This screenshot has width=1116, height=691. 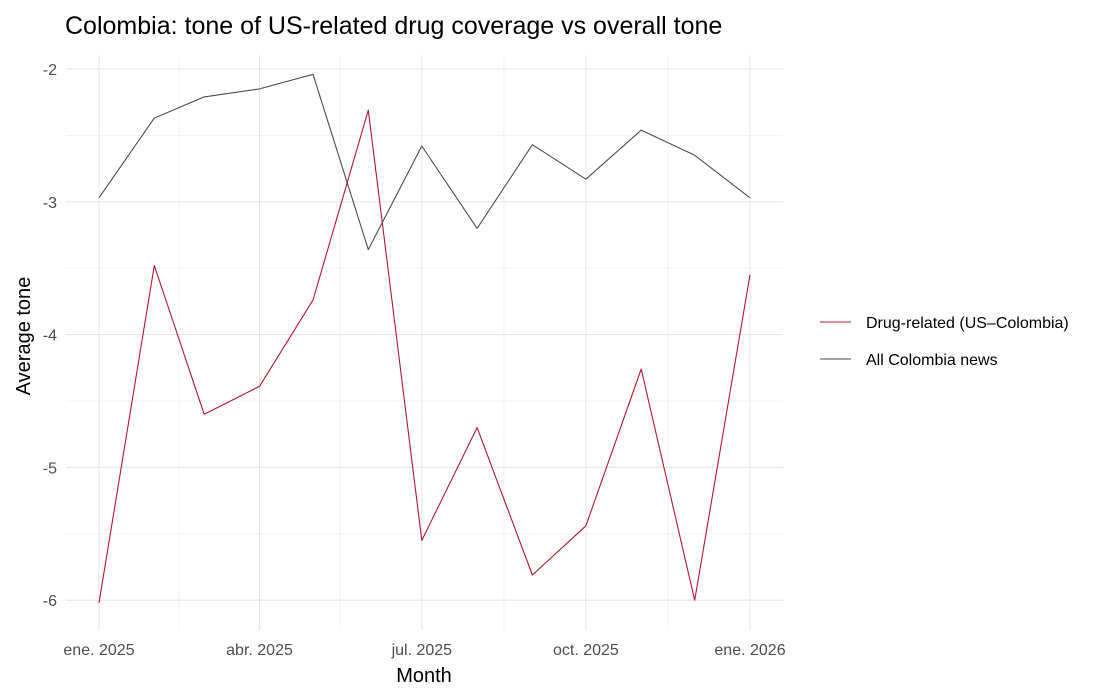 I want to click on legend-label-1: Drug-related (US–Colombia), so click(x=967, y=323).